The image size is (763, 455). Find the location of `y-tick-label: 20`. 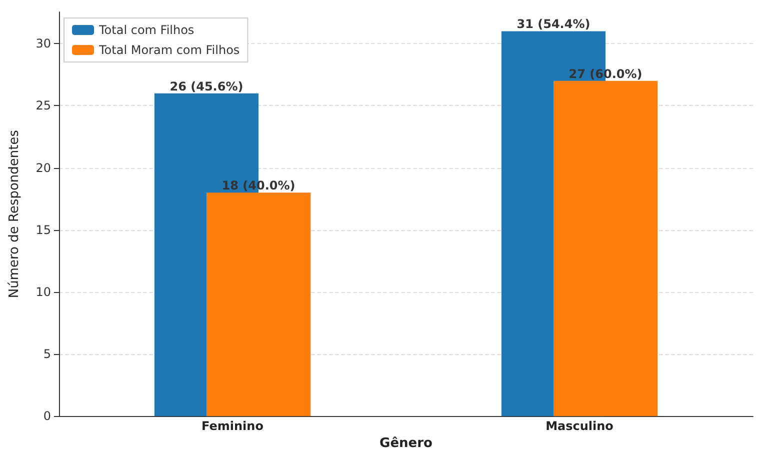

y-tick-label: 20 is located at coordinates (43, 167).